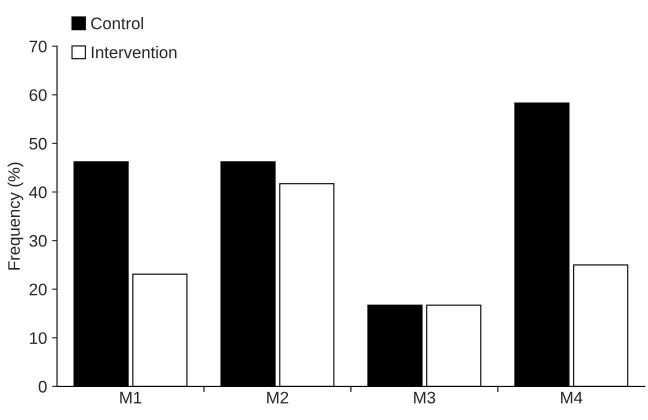 This screenshot has height=420, width=648. Describe the element at coordinates (42, 386) in the screenshot. I see `y-tick-label: 0` at that location.